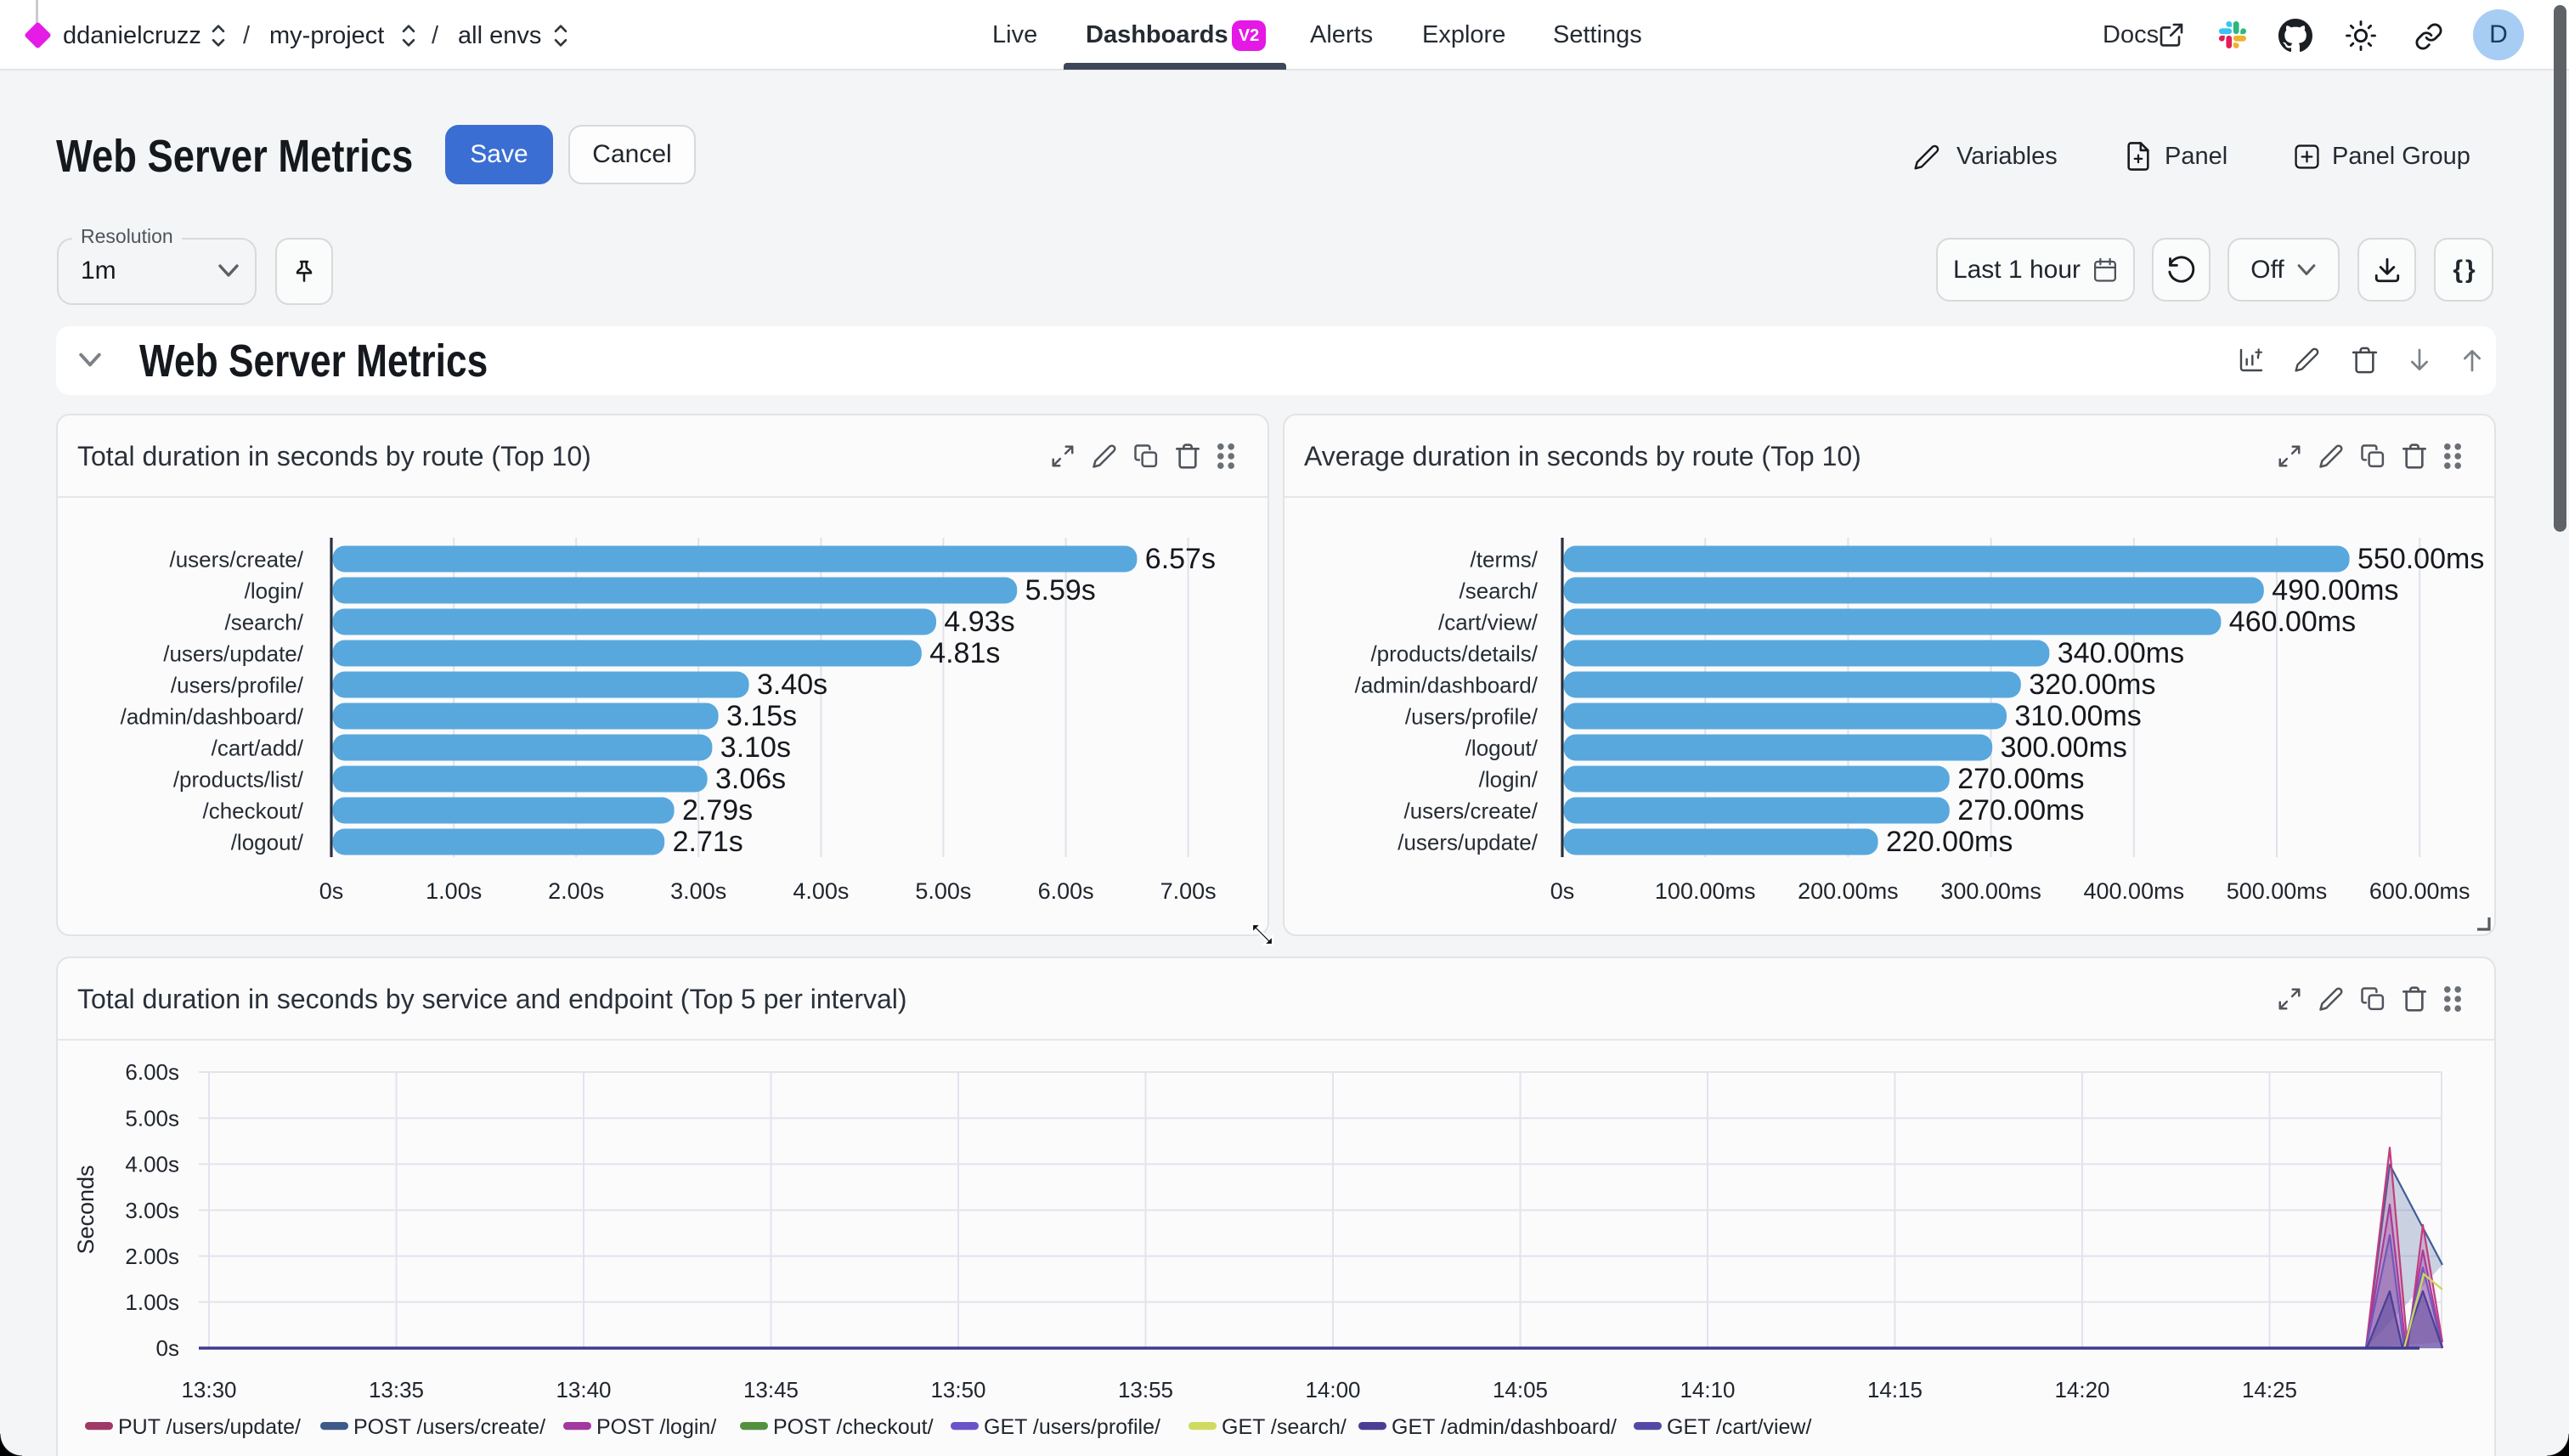 This screenshot has width=2569, height=1456. I want to click on svg-text: 4.81s, so click(965, 653).